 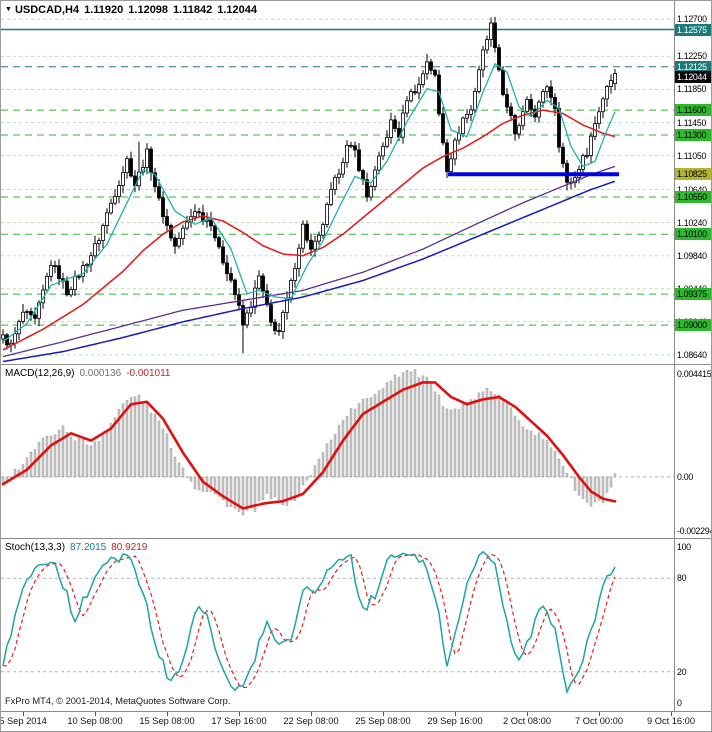 What do you see at coordinates (599, 721) in the screenshot?
I see `time-axis-label: 7 Oct 00:00` at bounding box center [599, 721].